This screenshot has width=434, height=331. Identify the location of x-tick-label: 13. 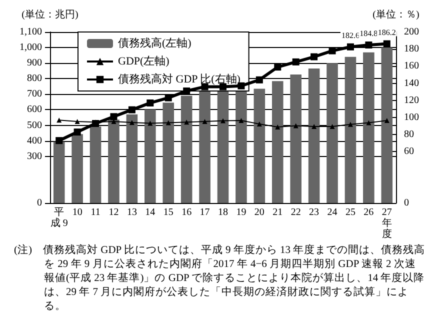
(131, 212).